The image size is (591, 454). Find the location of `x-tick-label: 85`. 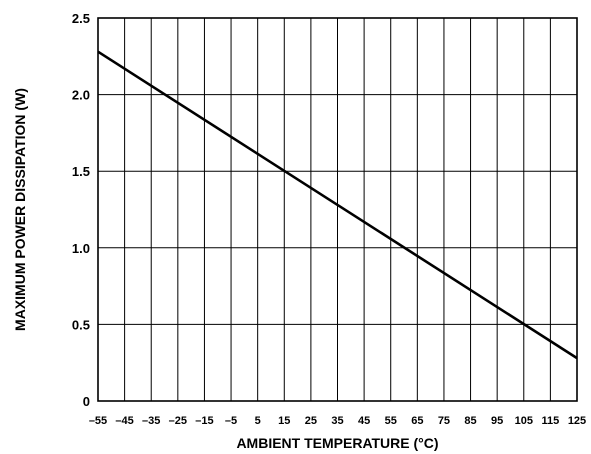

x-tick-label: 85 is located at coordinates (470, 421).